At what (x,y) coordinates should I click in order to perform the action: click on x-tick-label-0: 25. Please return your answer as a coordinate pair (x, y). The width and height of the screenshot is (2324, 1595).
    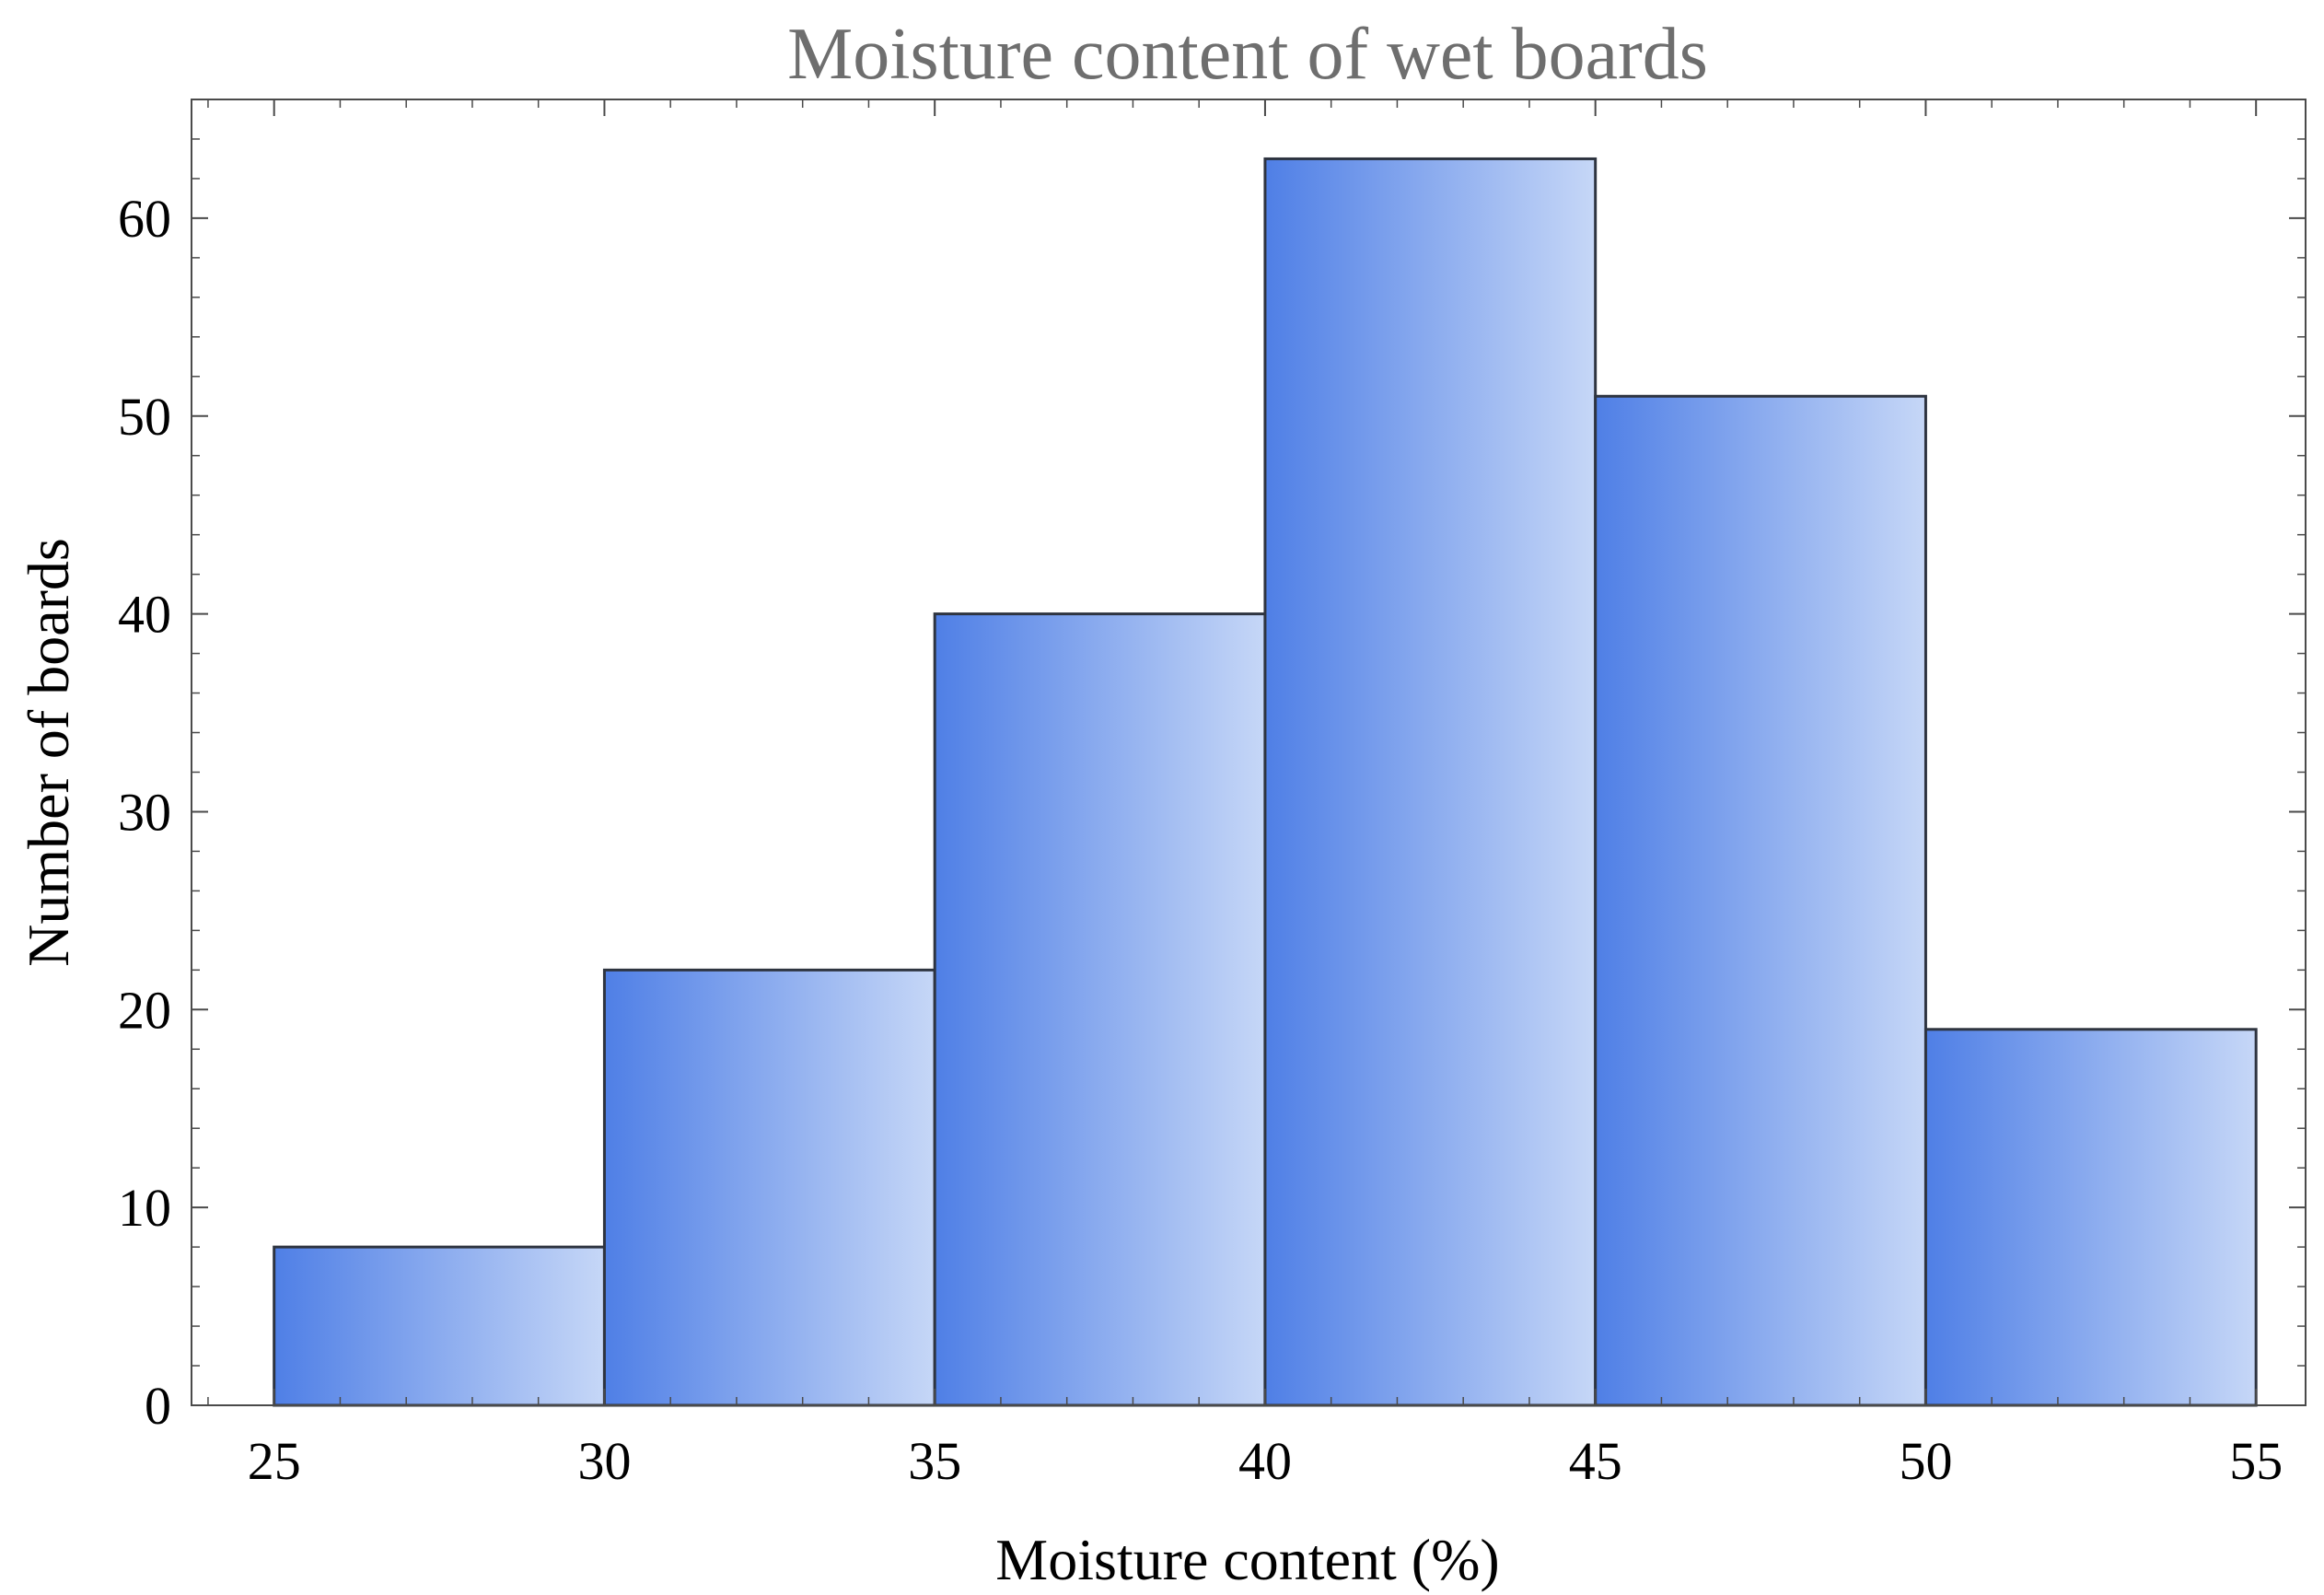
    Looking at the image, I should click on (275, 1461).